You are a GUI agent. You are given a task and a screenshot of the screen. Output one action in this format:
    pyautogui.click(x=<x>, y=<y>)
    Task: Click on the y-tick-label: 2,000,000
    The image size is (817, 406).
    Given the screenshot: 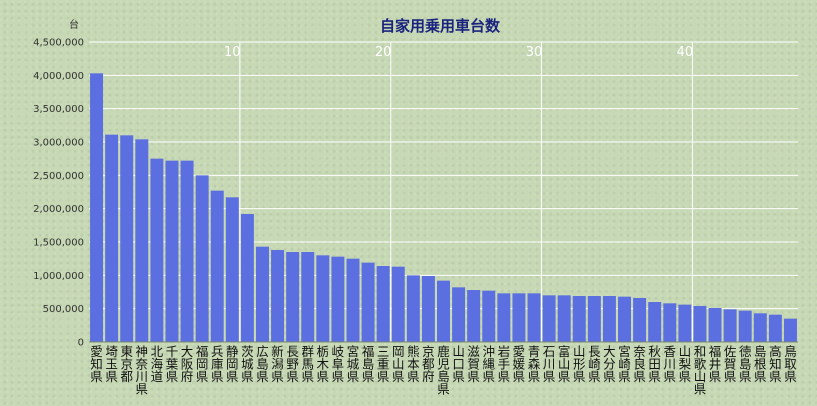 What is the action you would take?
    pyautogui.click(x=58, y=209)
    